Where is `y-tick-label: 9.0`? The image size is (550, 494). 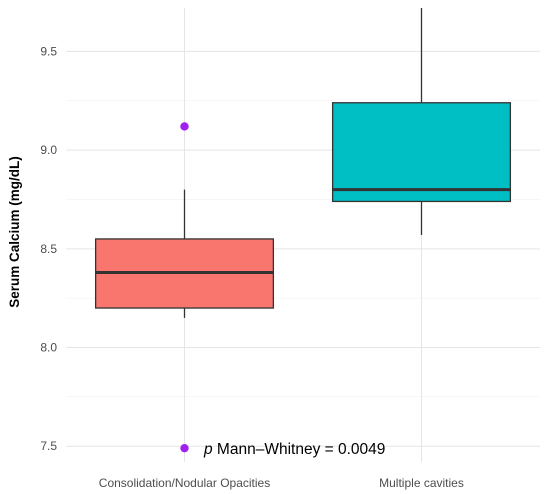
y-tick-label: 9.0 is located at coordinates (48, 150).